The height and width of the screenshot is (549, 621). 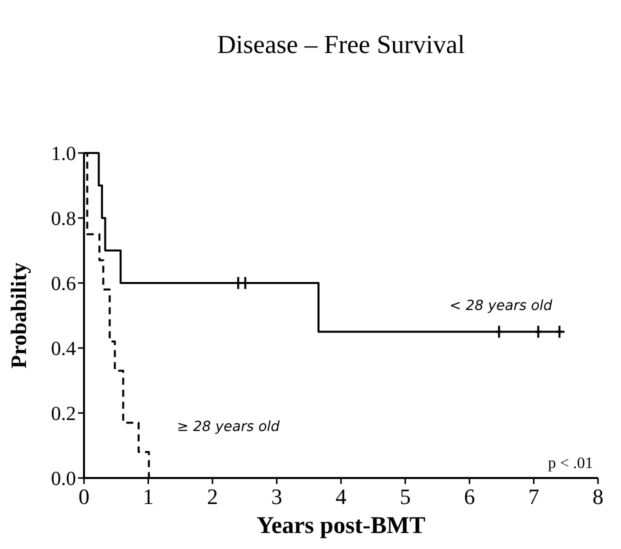 What do you see at coordinates (63, 479) in the screenshot?
I see `y-tick-label: 0.0` at bounding box center [63, 479].